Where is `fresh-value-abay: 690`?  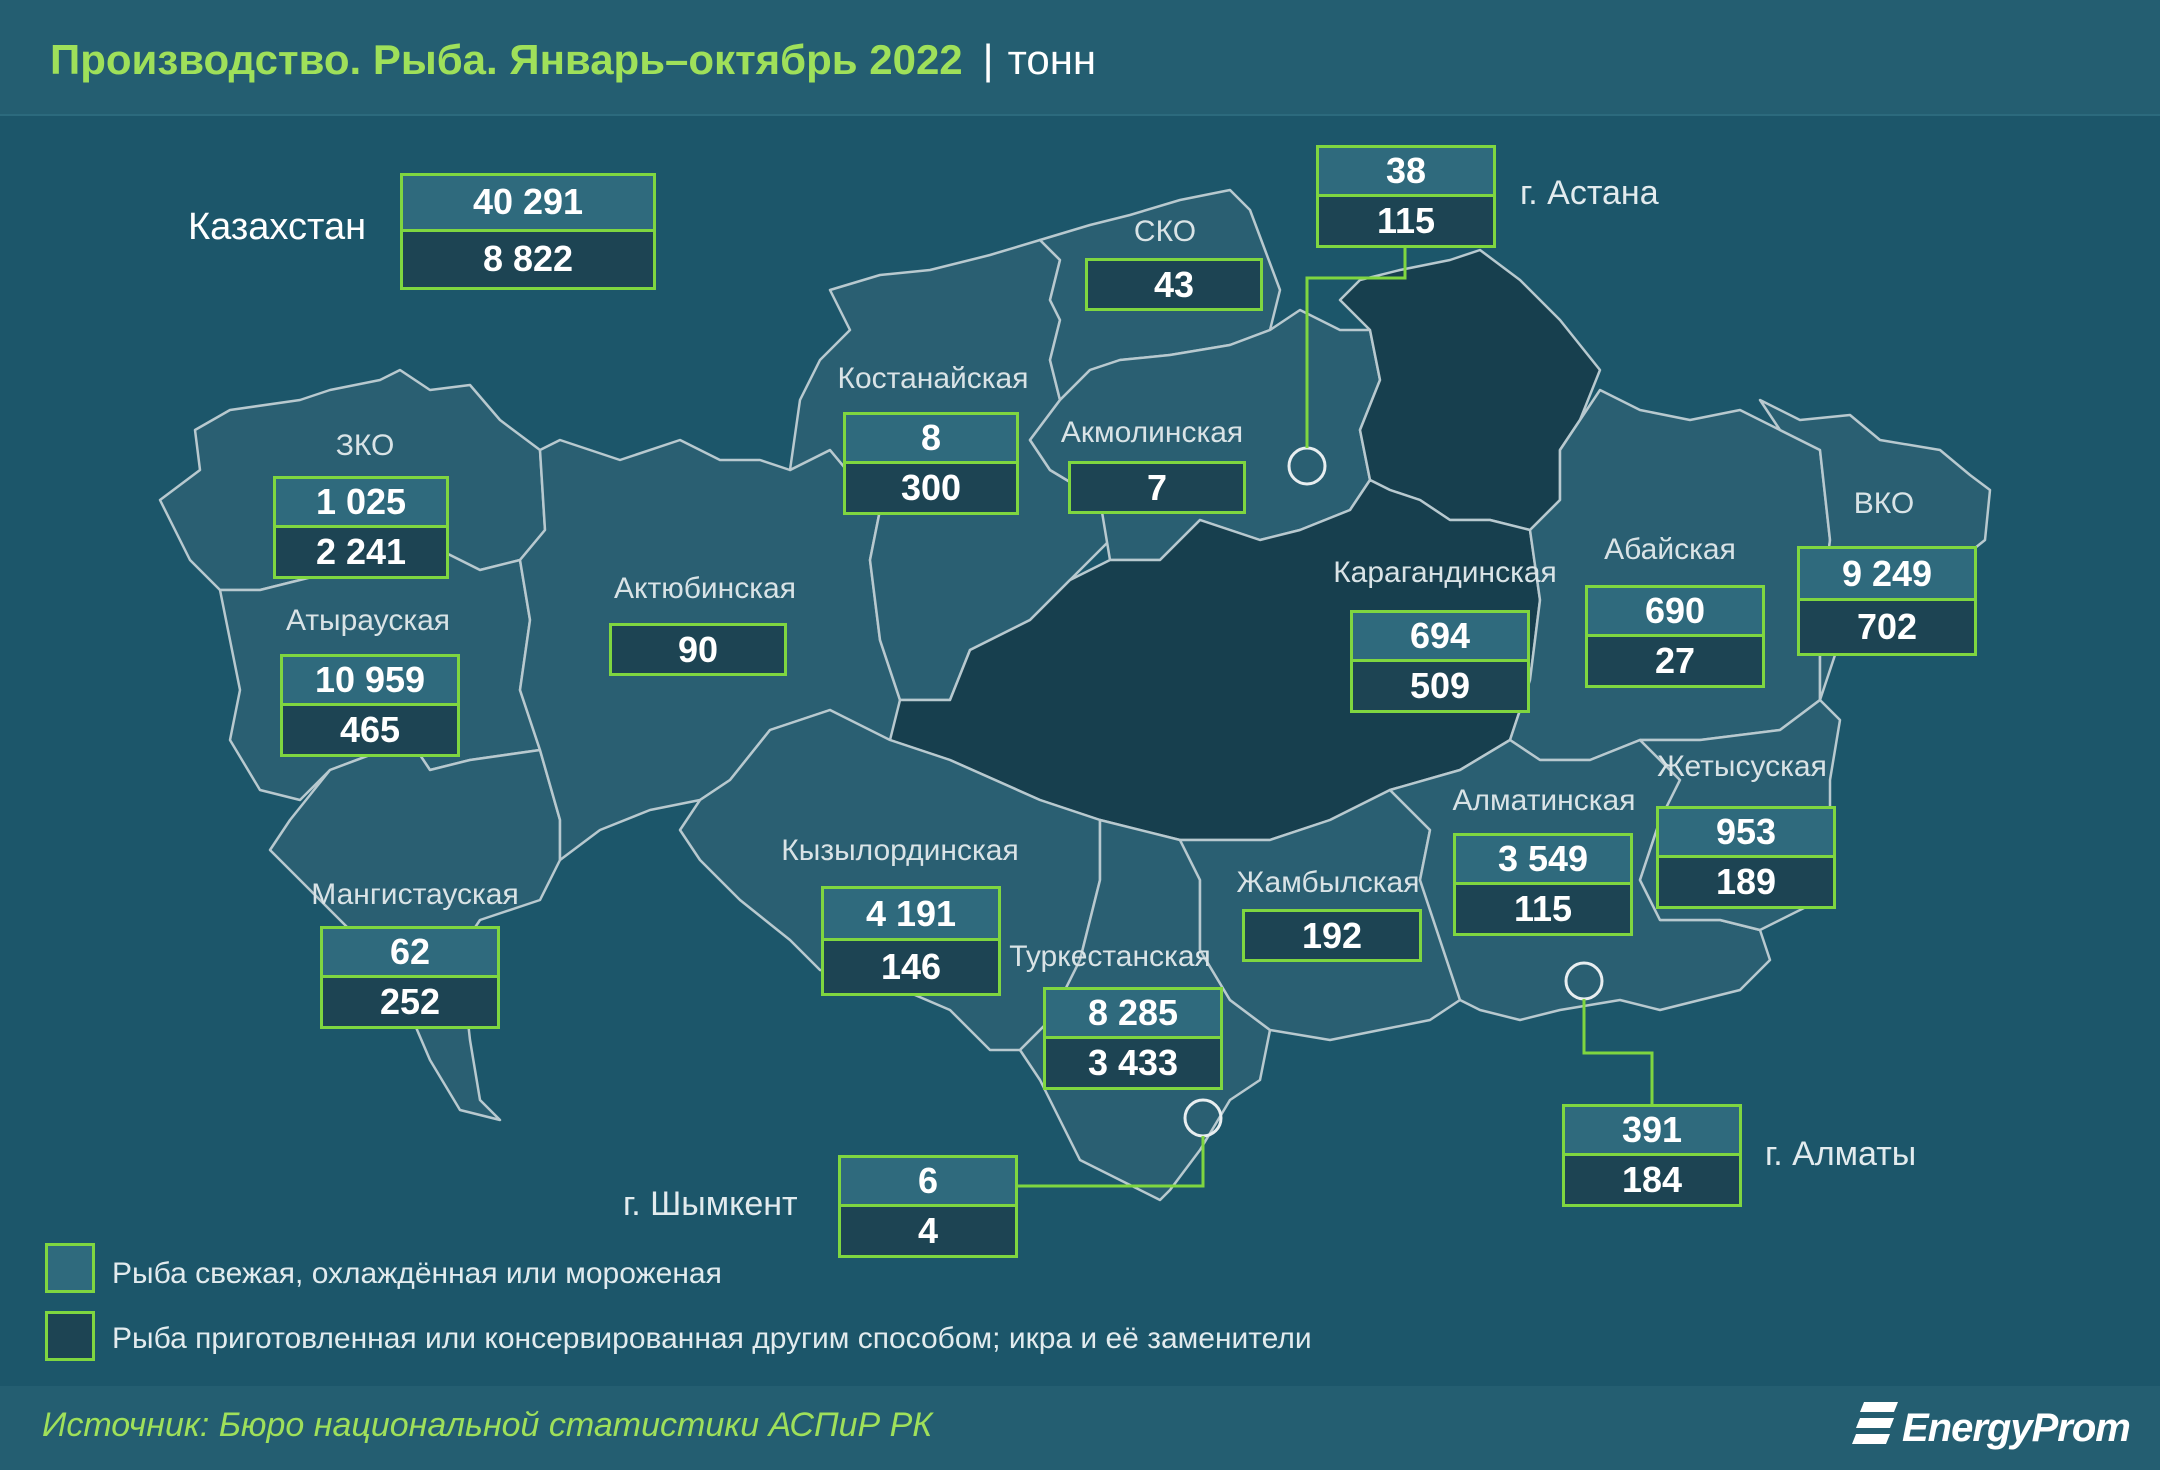 fresh-value-abay: 690 is located at coordinates (1675, 612).